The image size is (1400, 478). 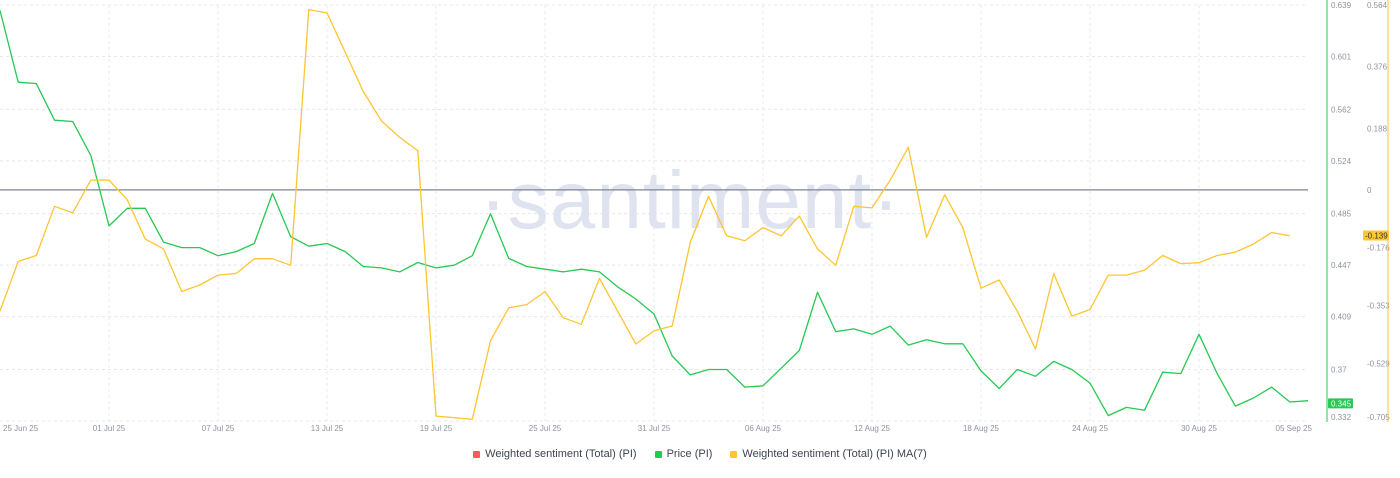 I want to click on left-axis-tick-label: 0.601, so click(x=1341, y=56).